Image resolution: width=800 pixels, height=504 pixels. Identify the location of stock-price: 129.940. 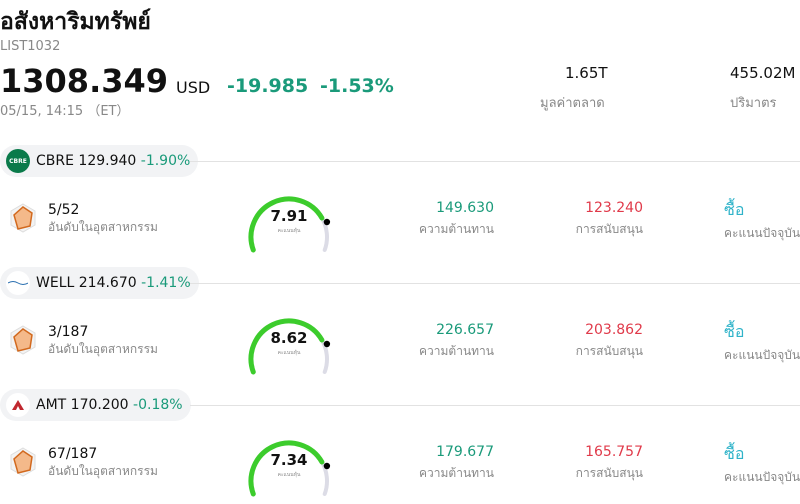
(107, 161).